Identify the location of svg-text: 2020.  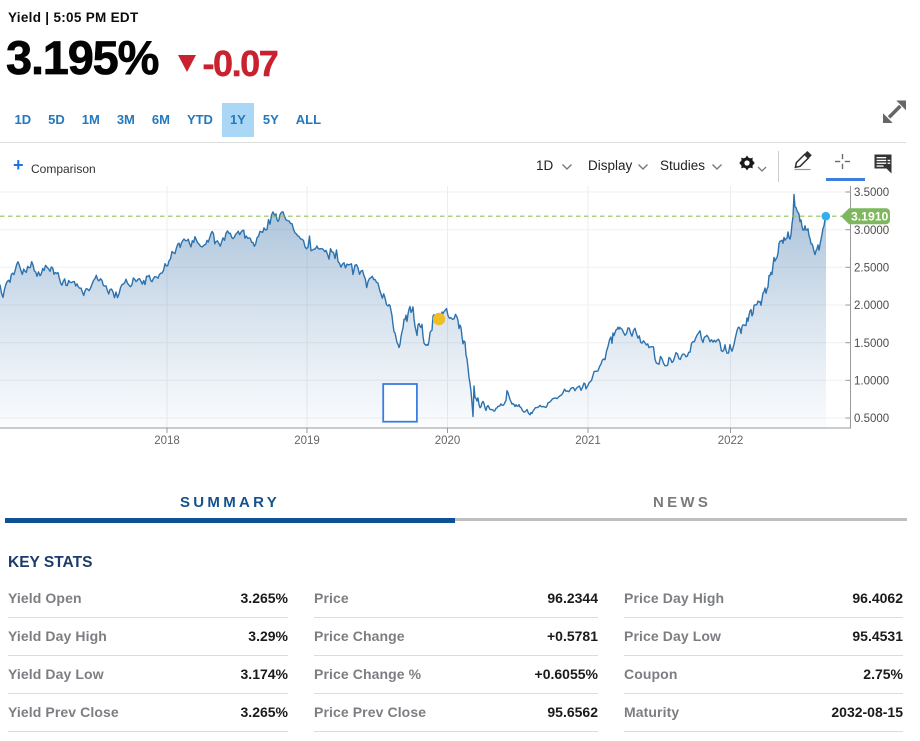
(448, 441).